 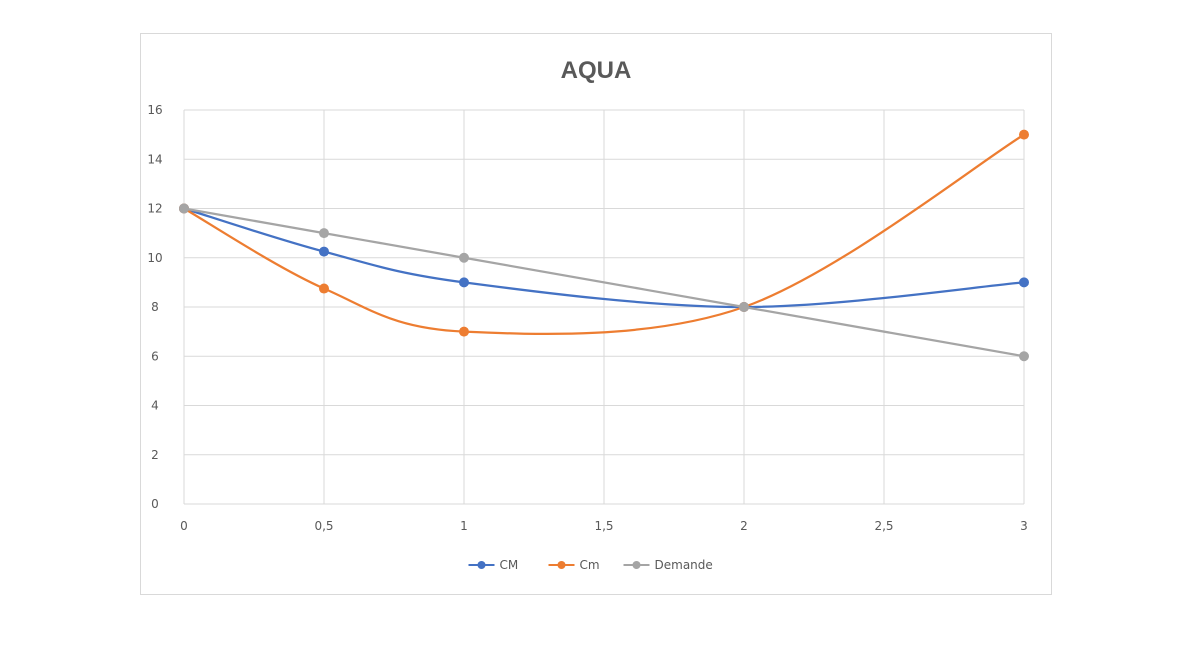 I want to click on legend-label: CM, so click(x=509, y=565).